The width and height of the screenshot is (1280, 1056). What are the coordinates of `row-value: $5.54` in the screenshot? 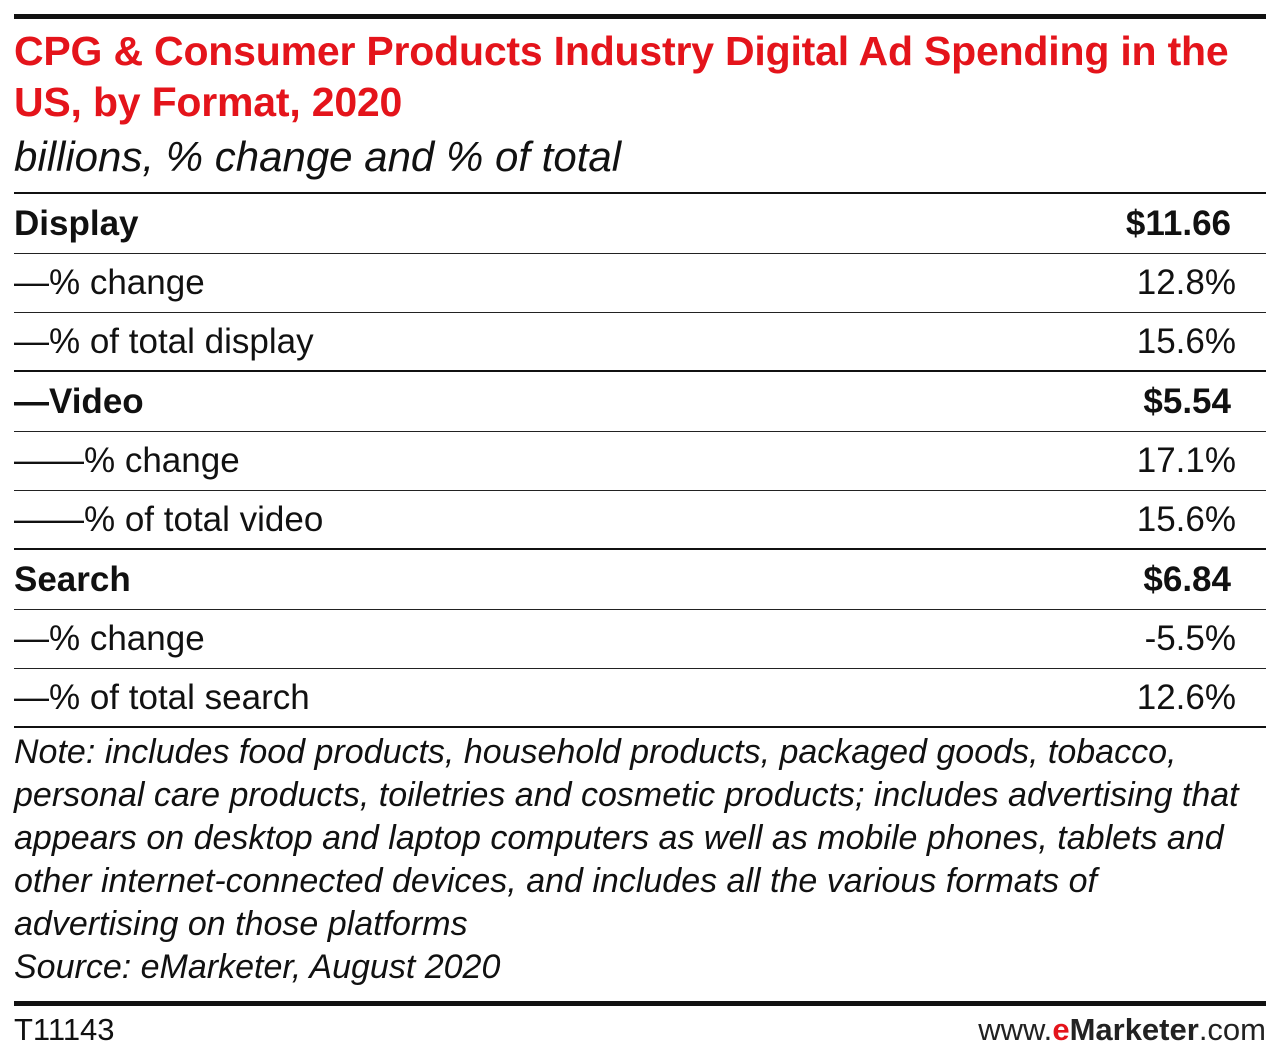 It's located at (1187, 401).